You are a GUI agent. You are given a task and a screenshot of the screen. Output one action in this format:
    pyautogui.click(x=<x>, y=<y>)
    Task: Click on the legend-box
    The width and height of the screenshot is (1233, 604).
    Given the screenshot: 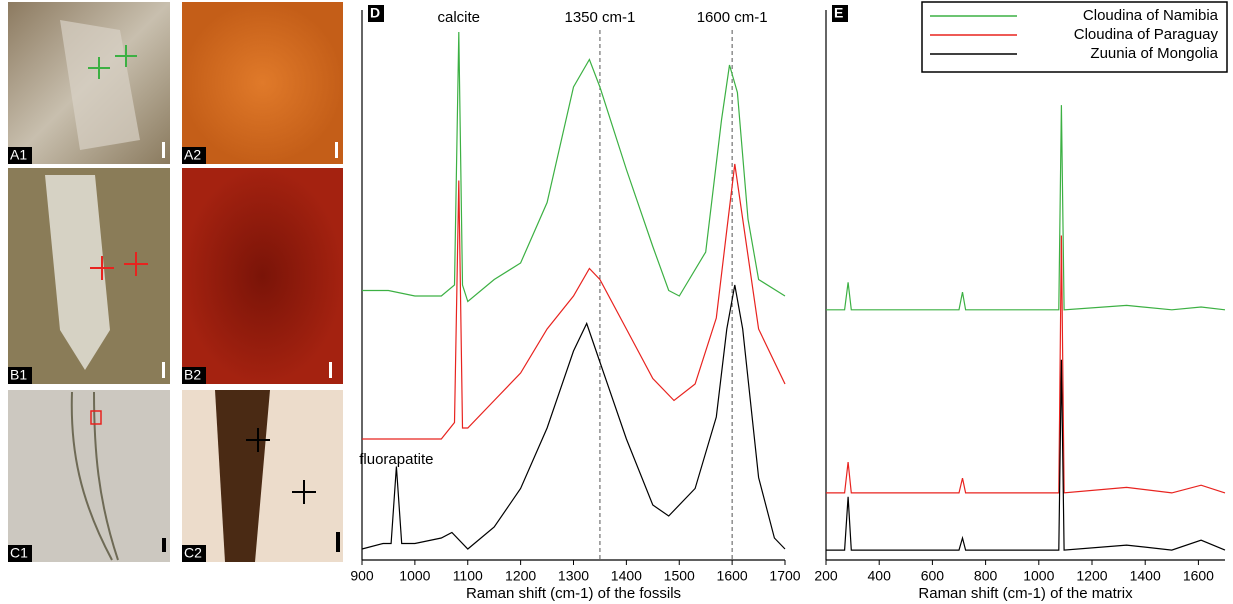 What is the action you would take?
    pyautogui.click(x=1074, y=37)
    